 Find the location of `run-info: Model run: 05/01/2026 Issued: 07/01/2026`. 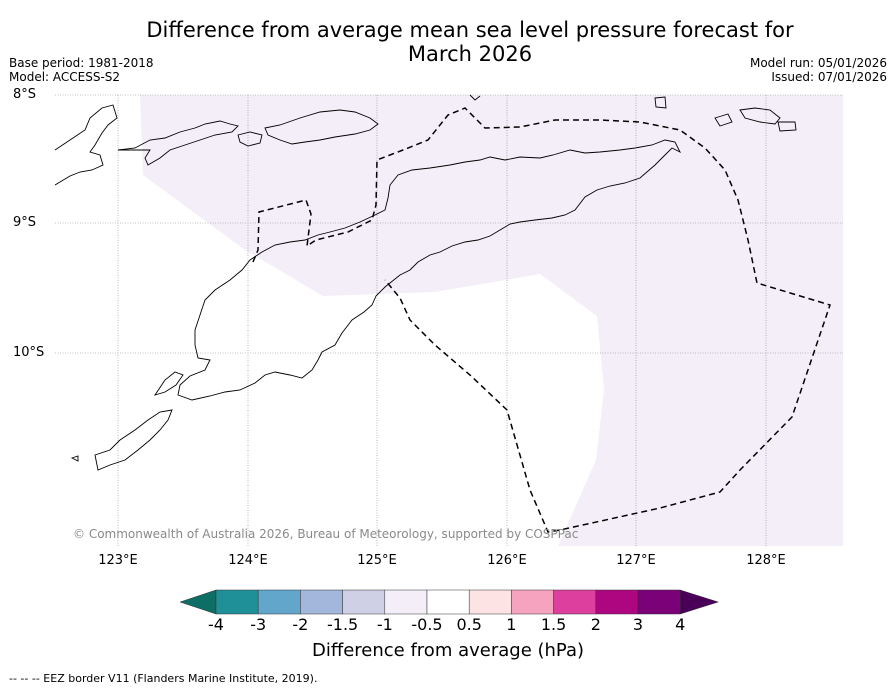

run-info: Model run: 05/01/2026 Issued: 07/01/2026 is located at coordinates (818, 70).